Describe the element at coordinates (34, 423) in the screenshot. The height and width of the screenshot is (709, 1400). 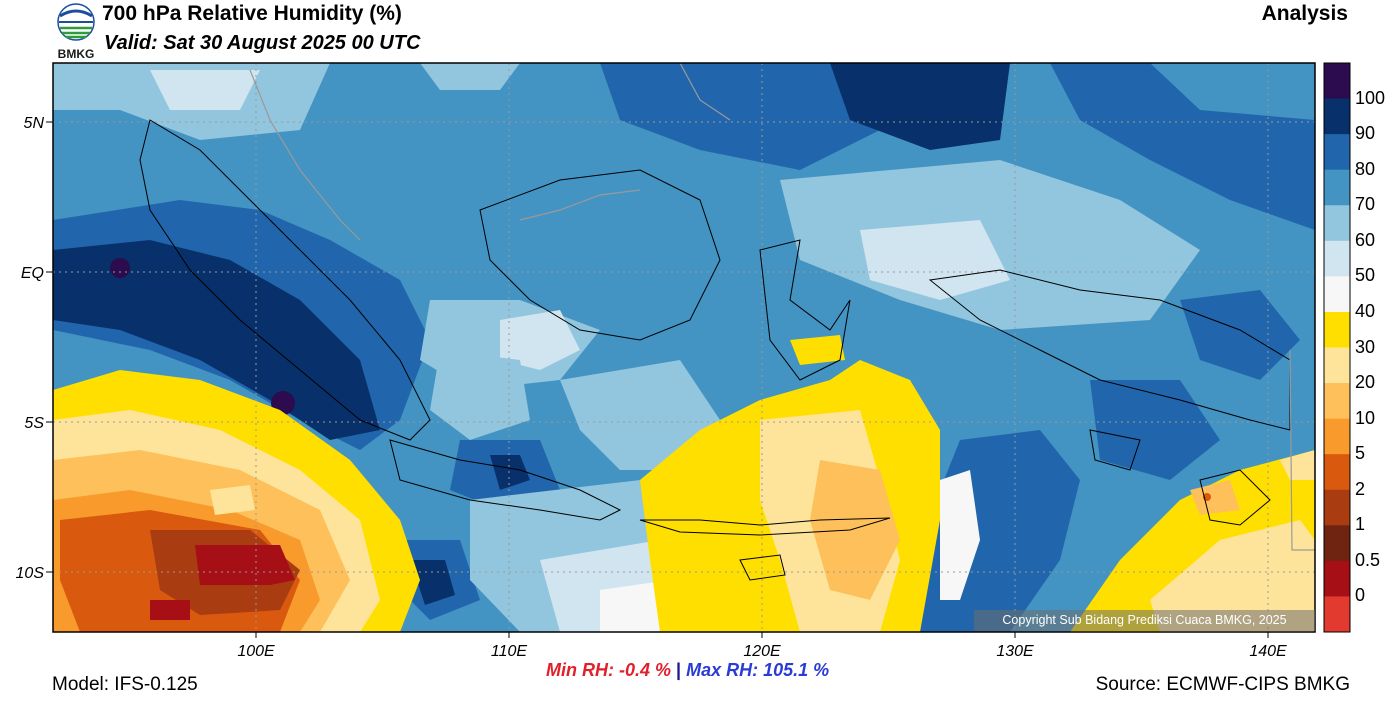
I see `lat-label-5s: 5S` at that location.